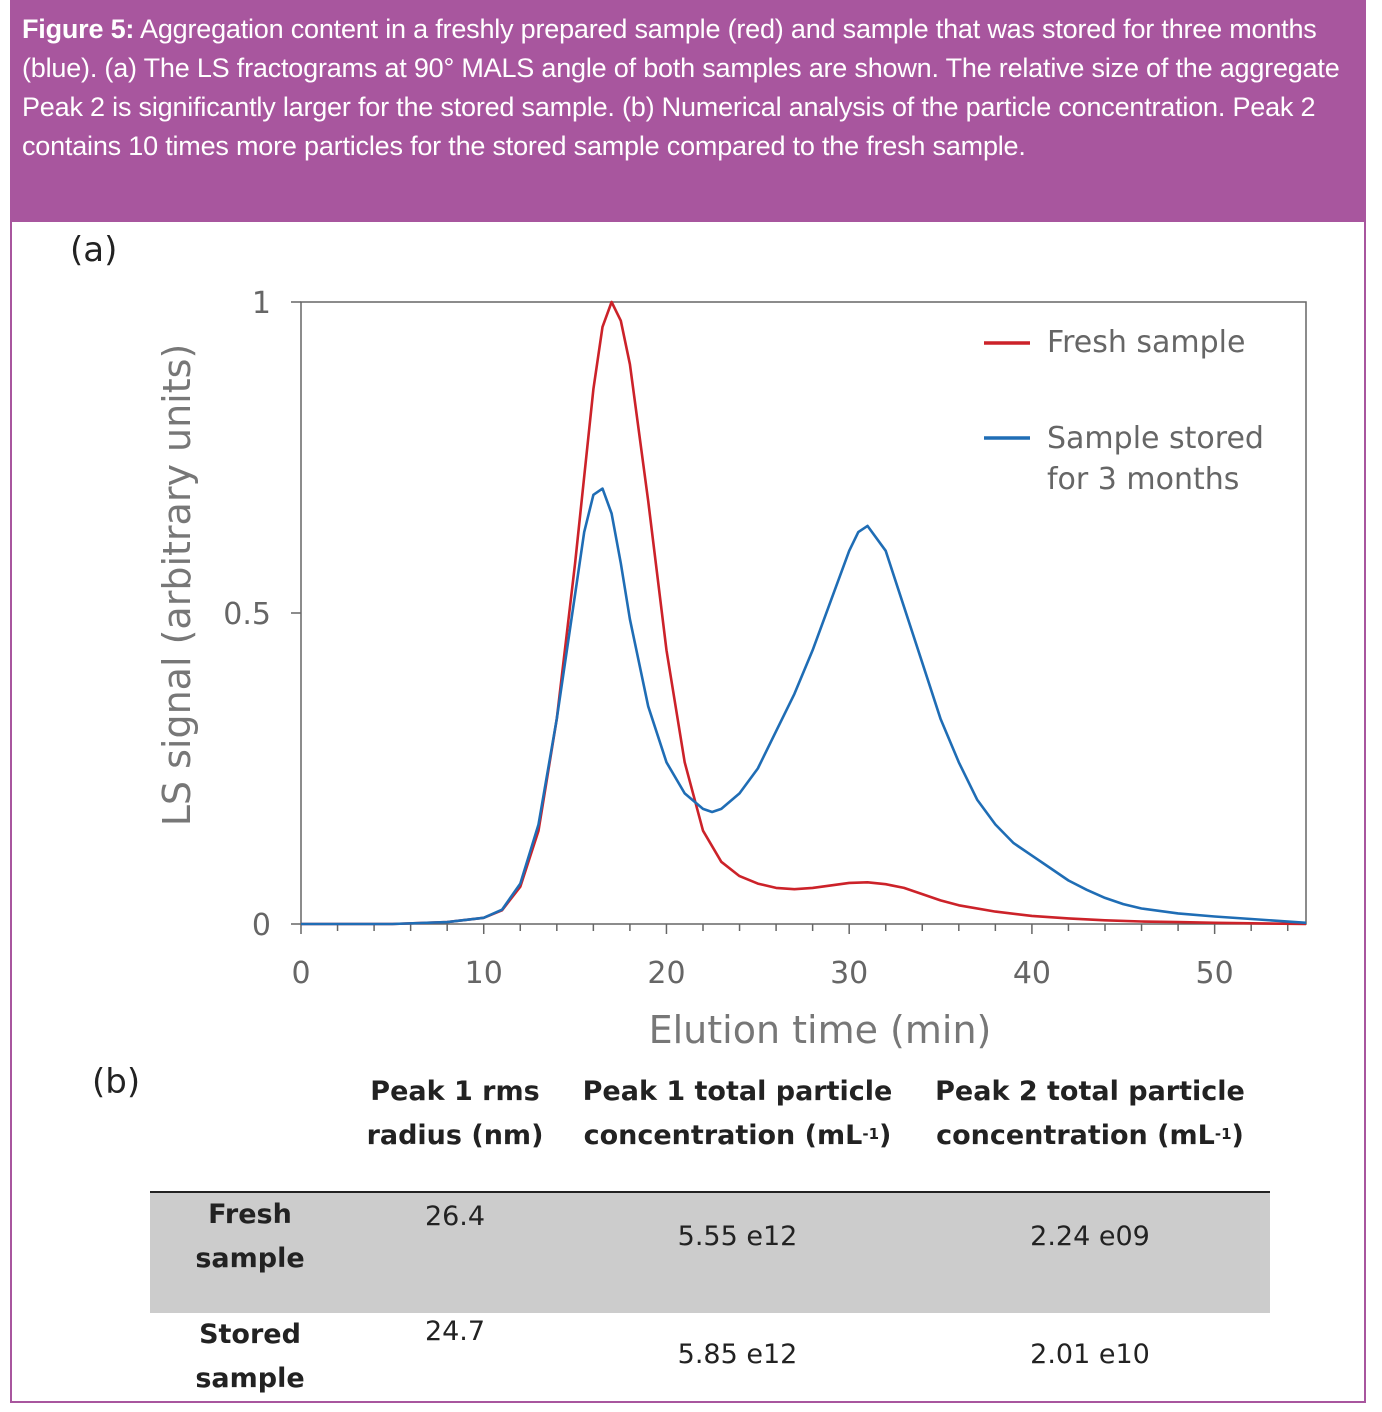 The width and height of the screenshot is (1382, 1412). Describe the element at coordinates (455, 1091) in the screenshot. I see `header-line: Peak 1 rms` at that location.